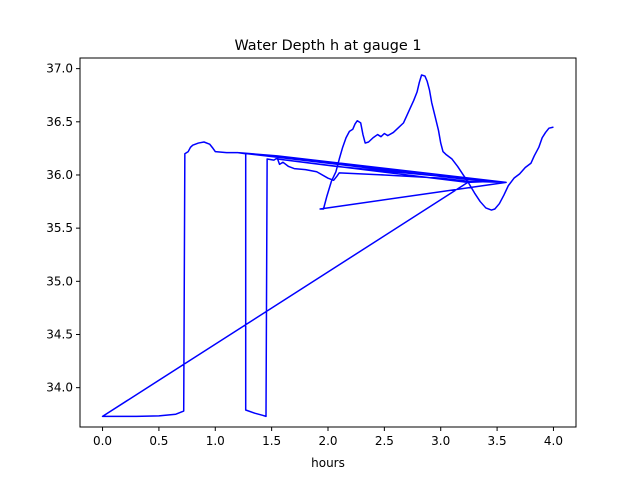 The height and width of the screenshot is (480, 640). Describe the element at coordinates (327, 46) in the screenshot. I see `chart-title: Water Depth h at gauge 1` at that location.